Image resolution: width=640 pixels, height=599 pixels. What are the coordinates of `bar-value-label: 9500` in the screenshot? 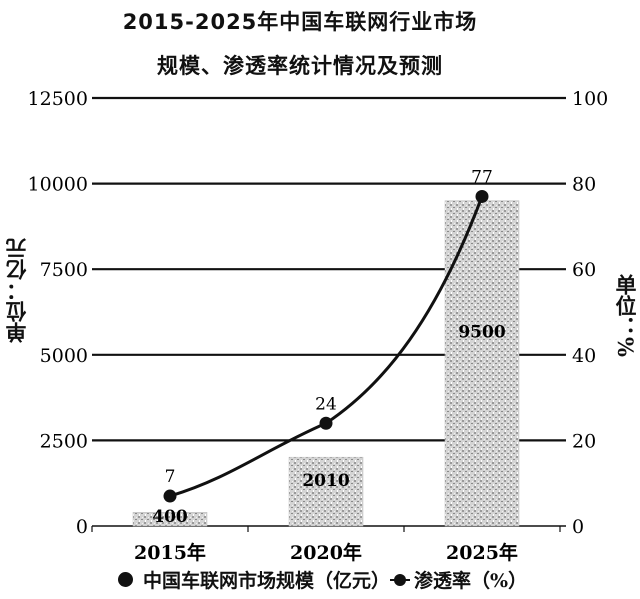 It's located at (481, 332).